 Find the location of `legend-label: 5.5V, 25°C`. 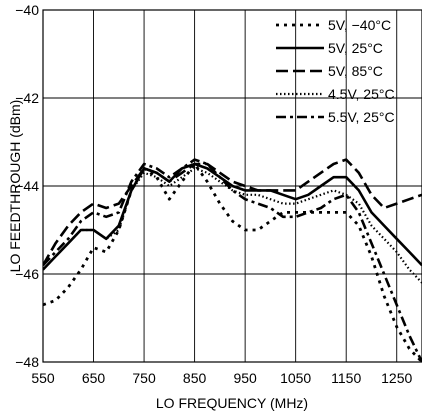

legend-label: 5.5V, 25°C is located at coordinates (361, 117).